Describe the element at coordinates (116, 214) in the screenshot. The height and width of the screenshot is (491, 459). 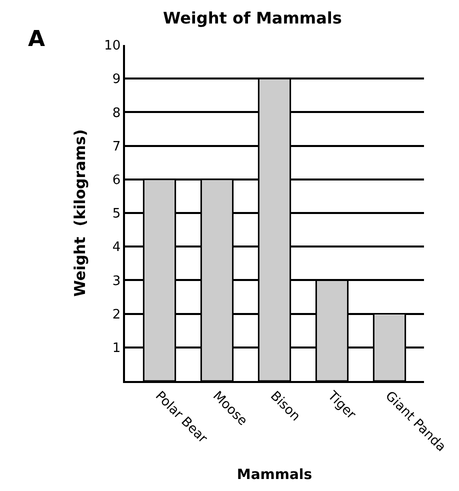
I see `y-tick-label: 5` at that location.